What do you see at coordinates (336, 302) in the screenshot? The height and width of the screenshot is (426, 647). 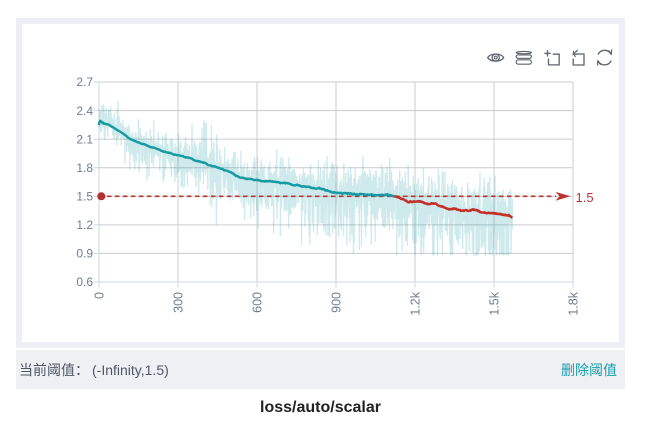 I see `svg-text: 900` at bounding box center [336, 302].